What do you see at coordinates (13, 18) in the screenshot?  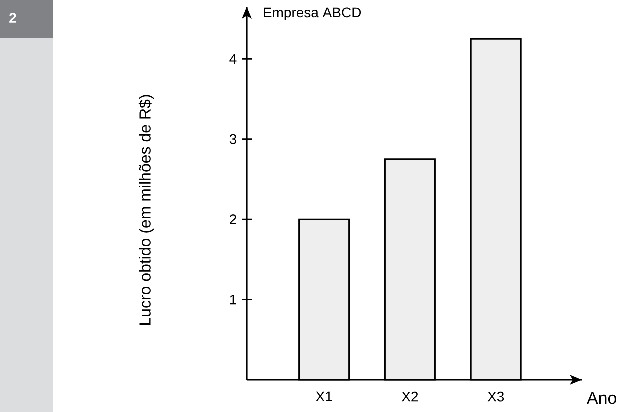 I see `text: 2` at bounding box center [13, 18].